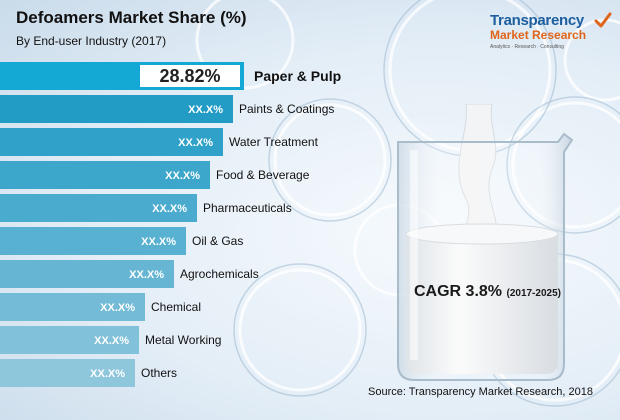 The image size is (620, 420). I want to click on bar-group: XX.X% Oil & Gas, so click(121, 241).